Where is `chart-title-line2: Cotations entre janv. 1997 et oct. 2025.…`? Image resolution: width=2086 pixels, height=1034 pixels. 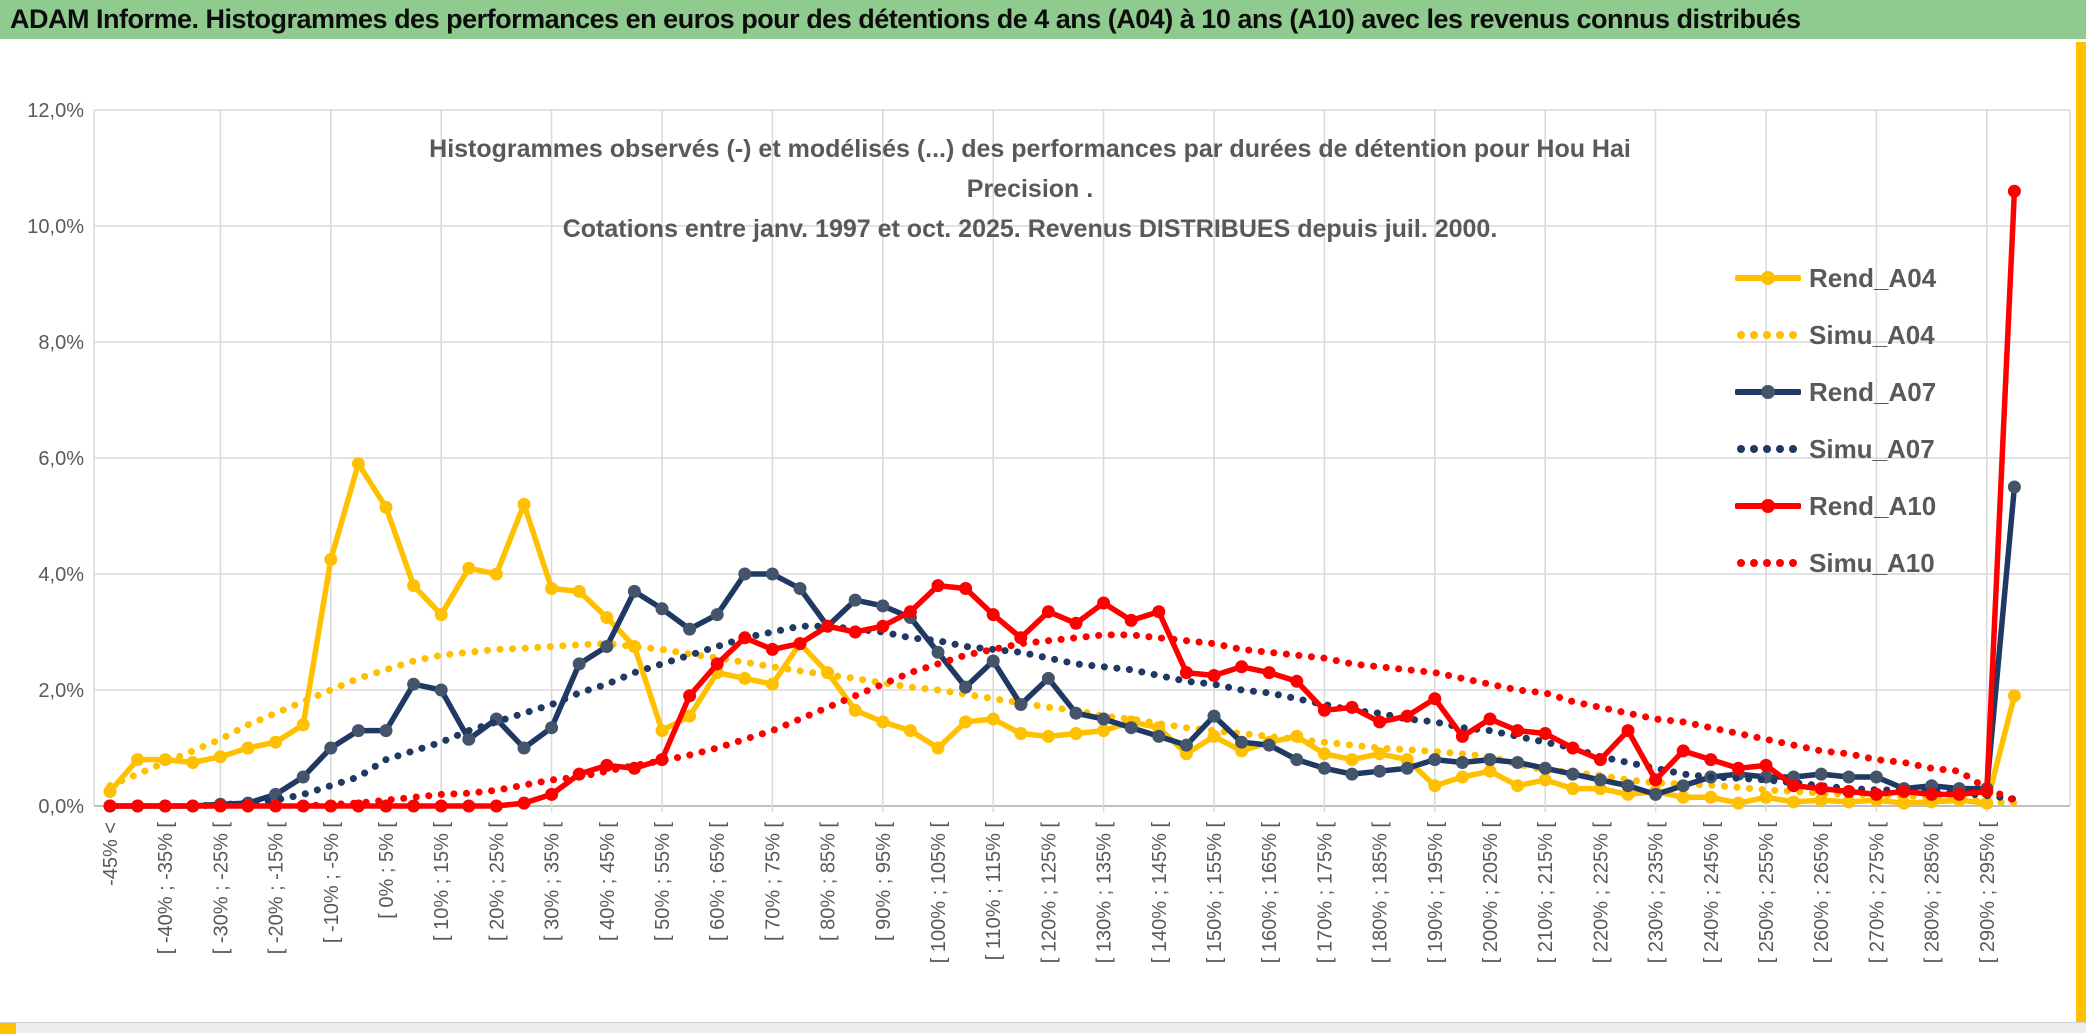 chart-title-line2: Cotations entre janv. 1997 et oct. 2025.… is located at coordinates (1030, 229).